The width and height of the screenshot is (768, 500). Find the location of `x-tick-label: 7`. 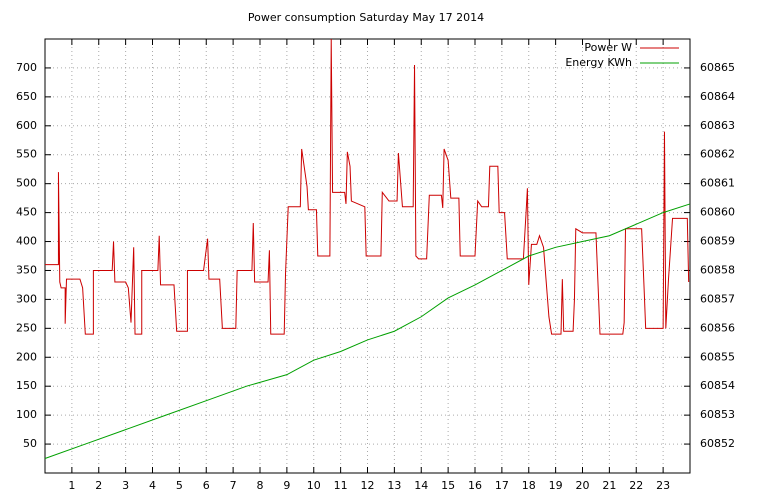

x-tick-label: 7 is located at coordinates (233, 485).